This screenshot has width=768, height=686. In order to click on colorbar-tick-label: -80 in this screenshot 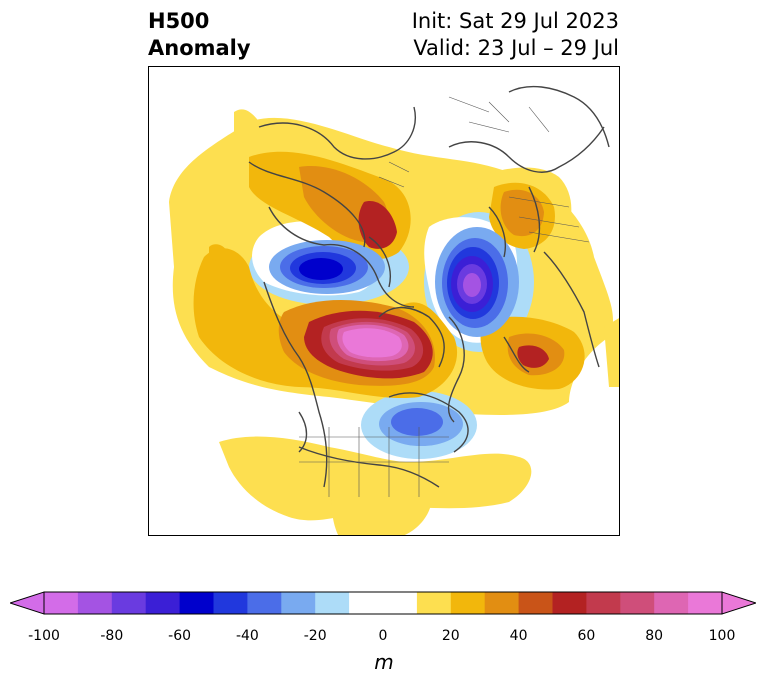, I will do `click(112, 636)`.